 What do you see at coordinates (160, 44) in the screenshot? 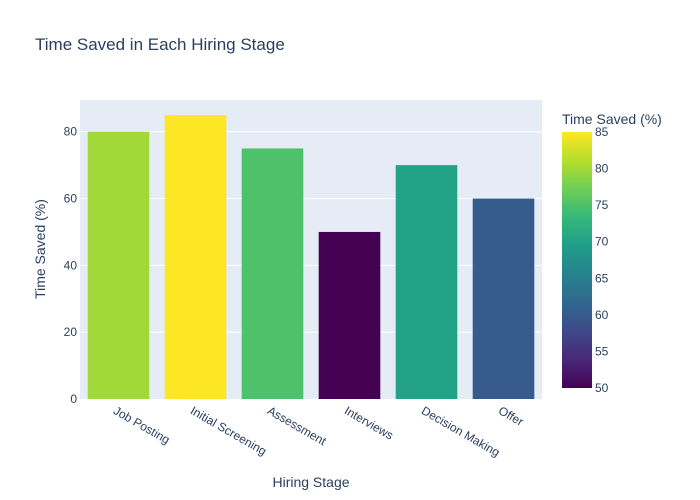
I see `chart-title: Time Saved in Each Hiring Stage` at bounding box center [160, 44].